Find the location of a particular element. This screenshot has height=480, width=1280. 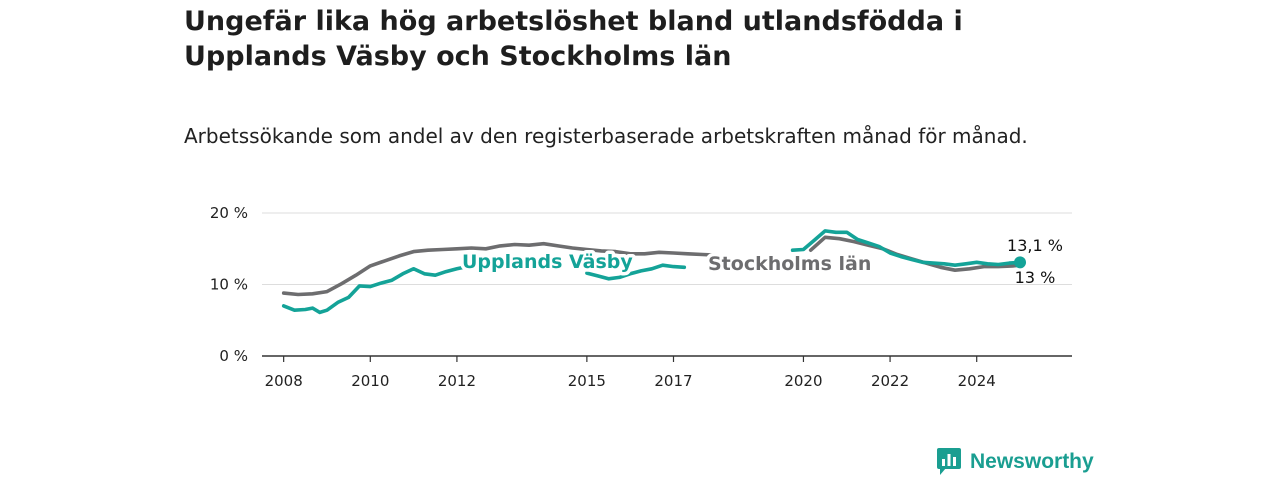

series-name-label-upplands-vasby: Upplands Väsby is located at coordinates (547, 262).